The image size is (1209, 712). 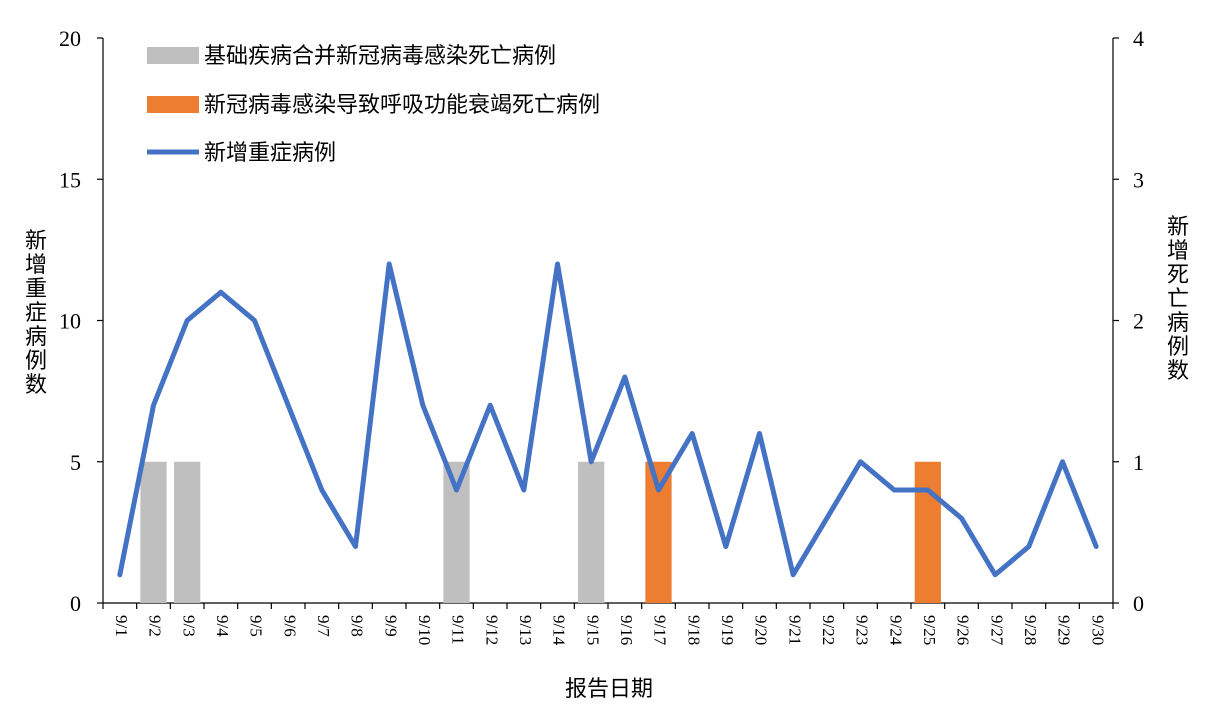 I want to click on x-tick-label: 9/3, so click(x=188, y=626).